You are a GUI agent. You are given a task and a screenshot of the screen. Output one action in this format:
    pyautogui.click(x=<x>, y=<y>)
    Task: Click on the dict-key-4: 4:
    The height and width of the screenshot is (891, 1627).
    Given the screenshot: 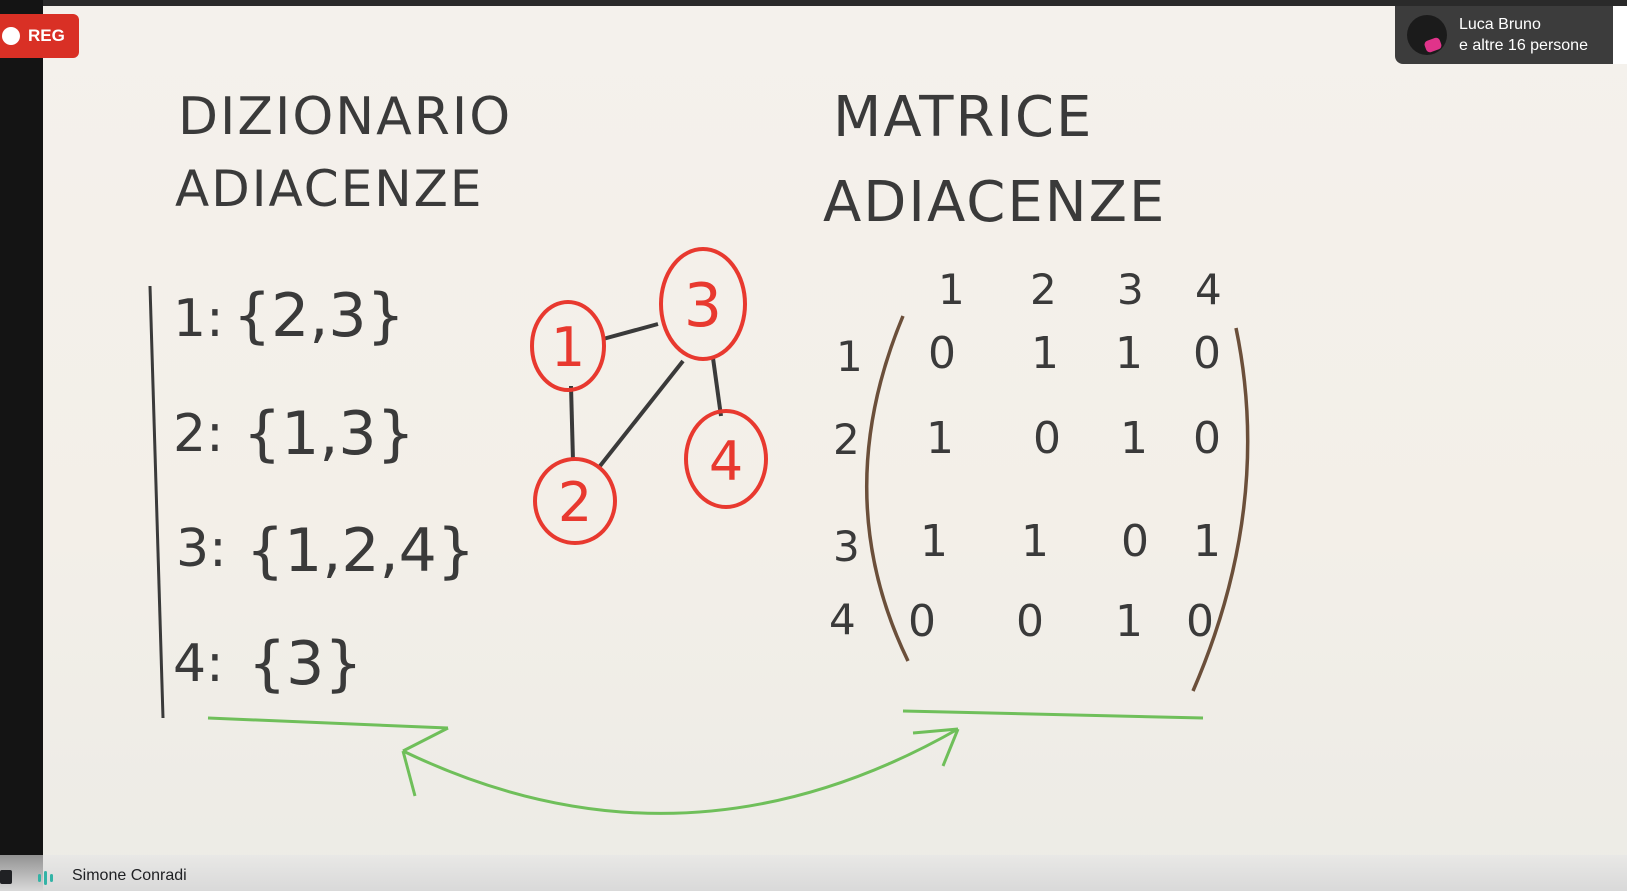 What is the action you would take?
    pyautogui.click(x=198, y=664)
    